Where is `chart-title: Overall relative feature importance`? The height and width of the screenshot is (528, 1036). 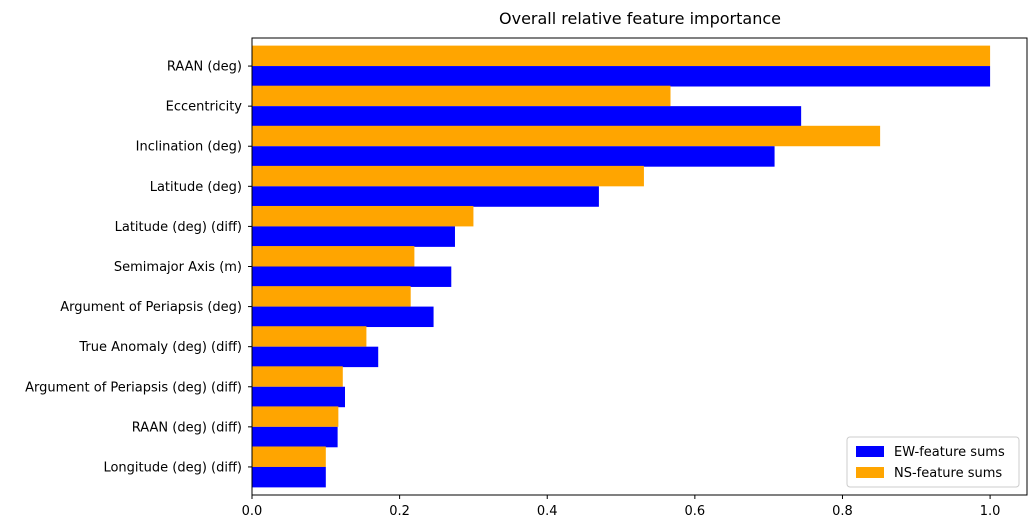
chart-title: Overall relative feature importance is located at coordinates (640, 18).